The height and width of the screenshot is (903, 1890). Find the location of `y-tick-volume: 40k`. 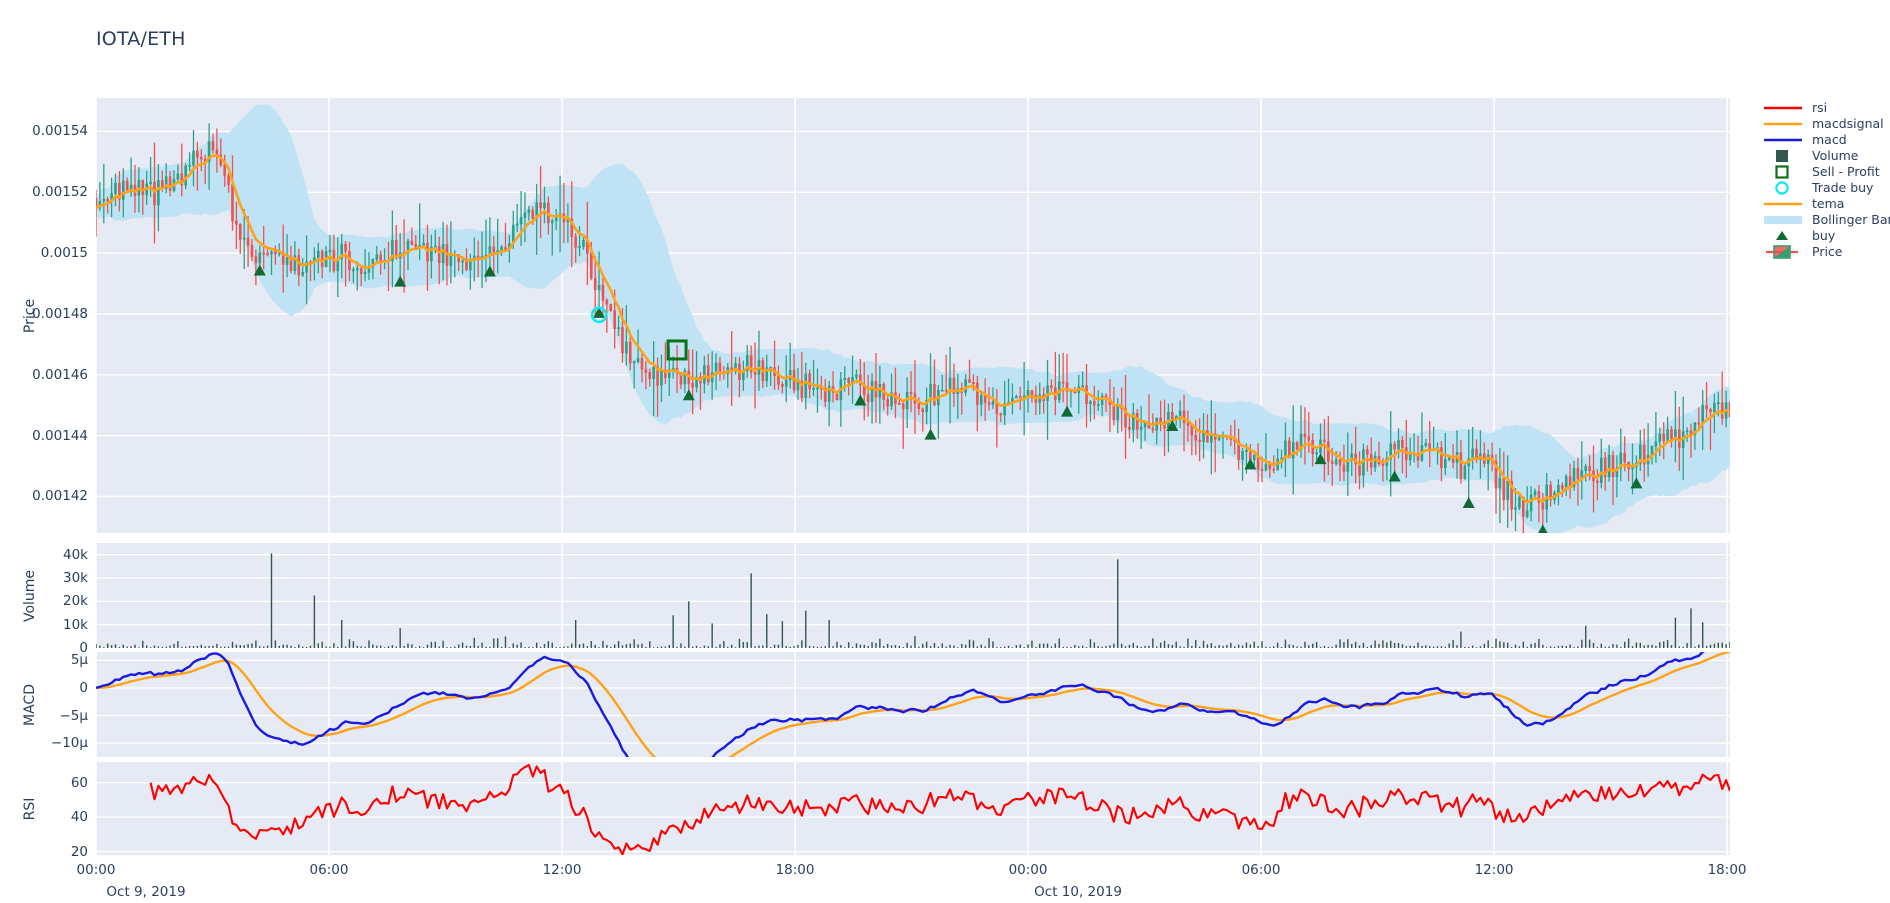

y-tick-volume: 40k is located at coordinates (75, 554).